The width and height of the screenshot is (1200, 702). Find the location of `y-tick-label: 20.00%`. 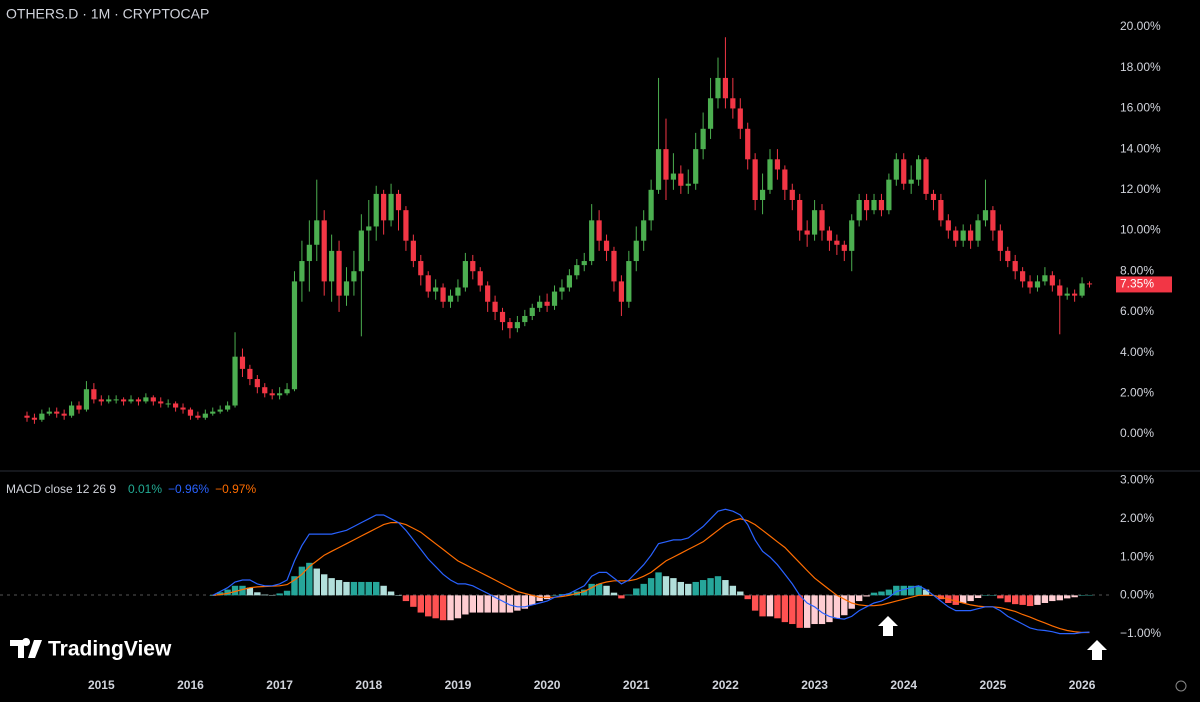

y-tick-label: 20.00% is located at coordinates (1140, 26).